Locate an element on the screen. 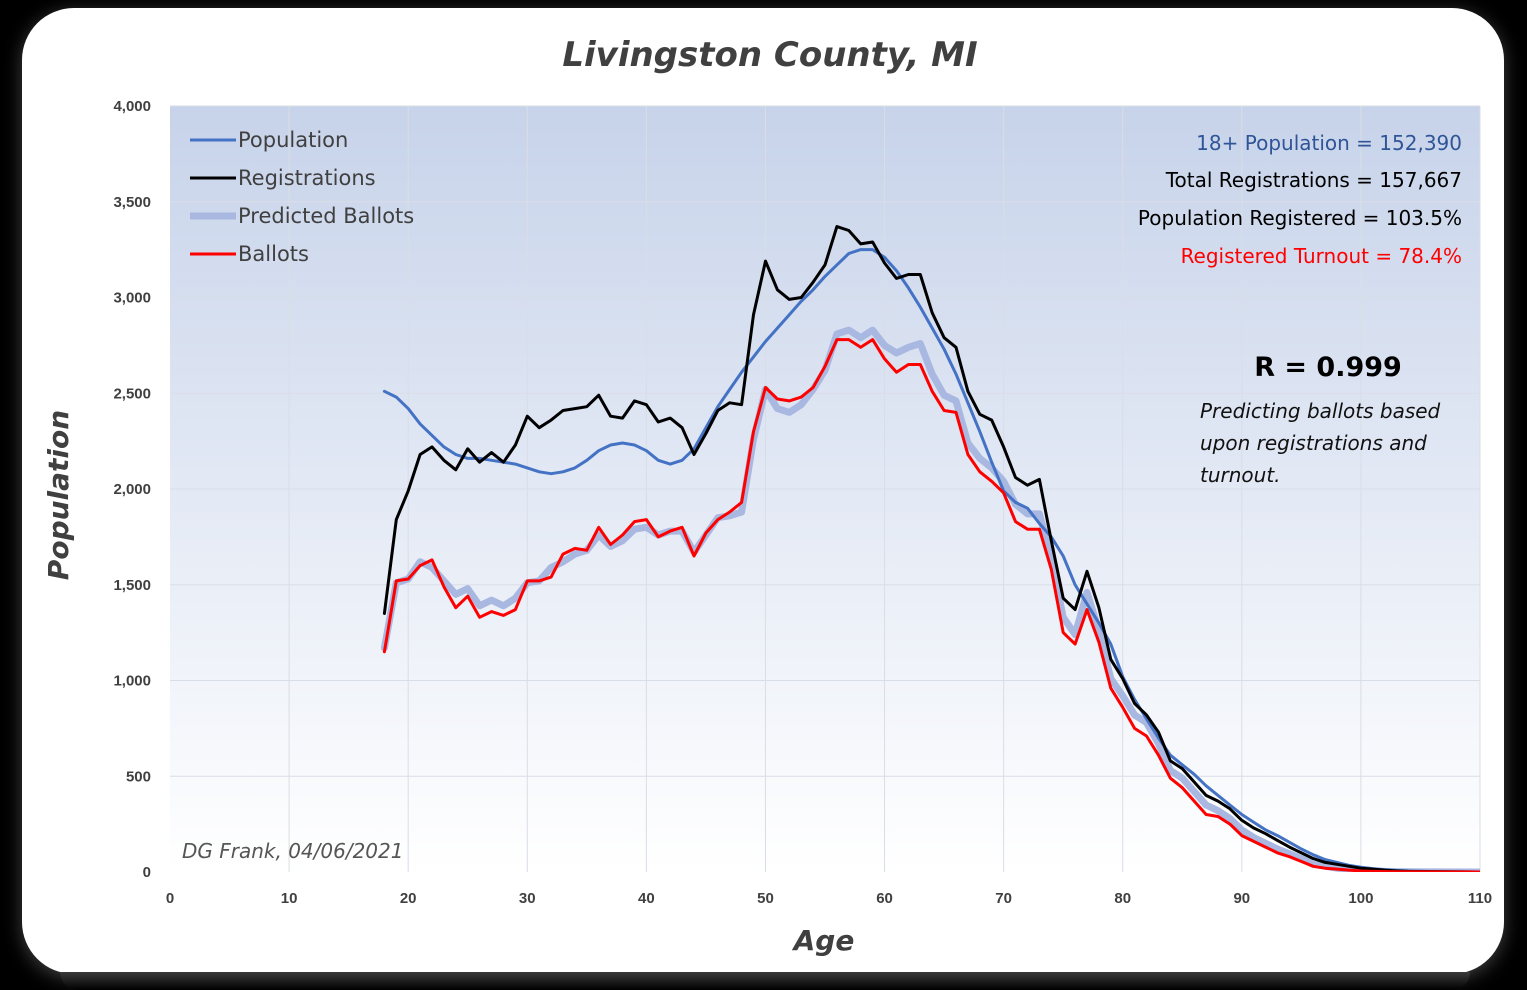  y-axis-ticks: 0 500 1,000 1,500 2,000 2,500 3,000 3,500 4,000 is located at coordinates (132, 489).